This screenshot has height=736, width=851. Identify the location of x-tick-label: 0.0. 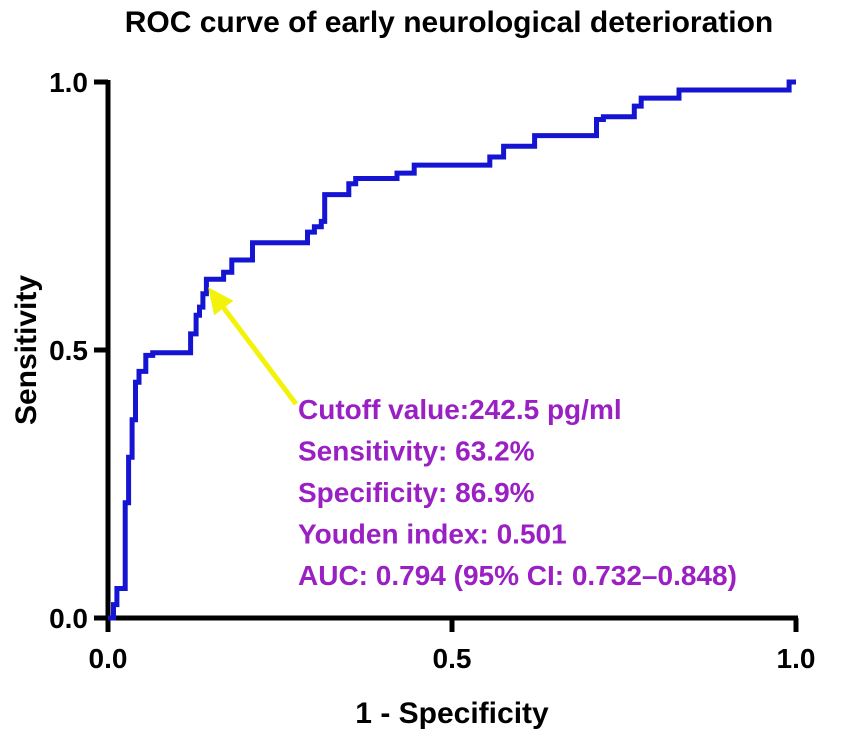
(108, 658).